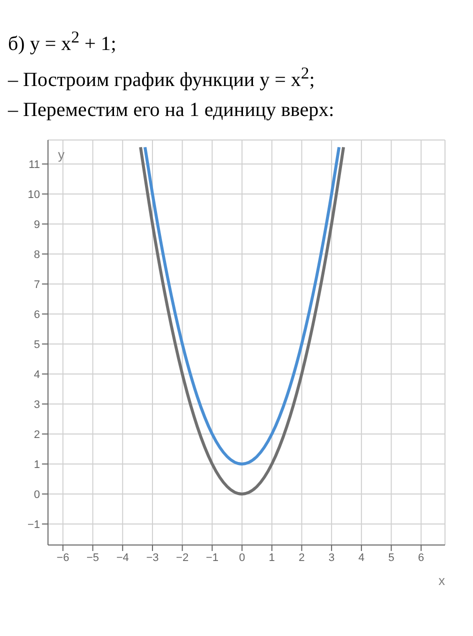  What do you see at coordinates (122, 558) in the screenshot?
I see `x-tick-label: −4` at bounding box center [122, 558].